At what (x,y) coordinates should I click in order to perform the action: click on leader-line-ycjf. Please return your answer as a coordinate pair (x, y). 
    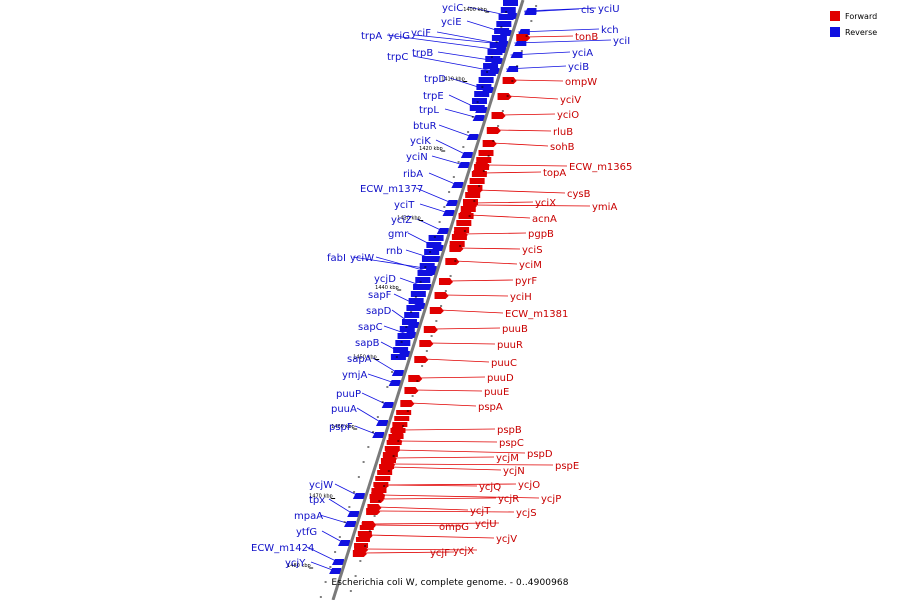
    Looking at the image, I should click on (408, 552).